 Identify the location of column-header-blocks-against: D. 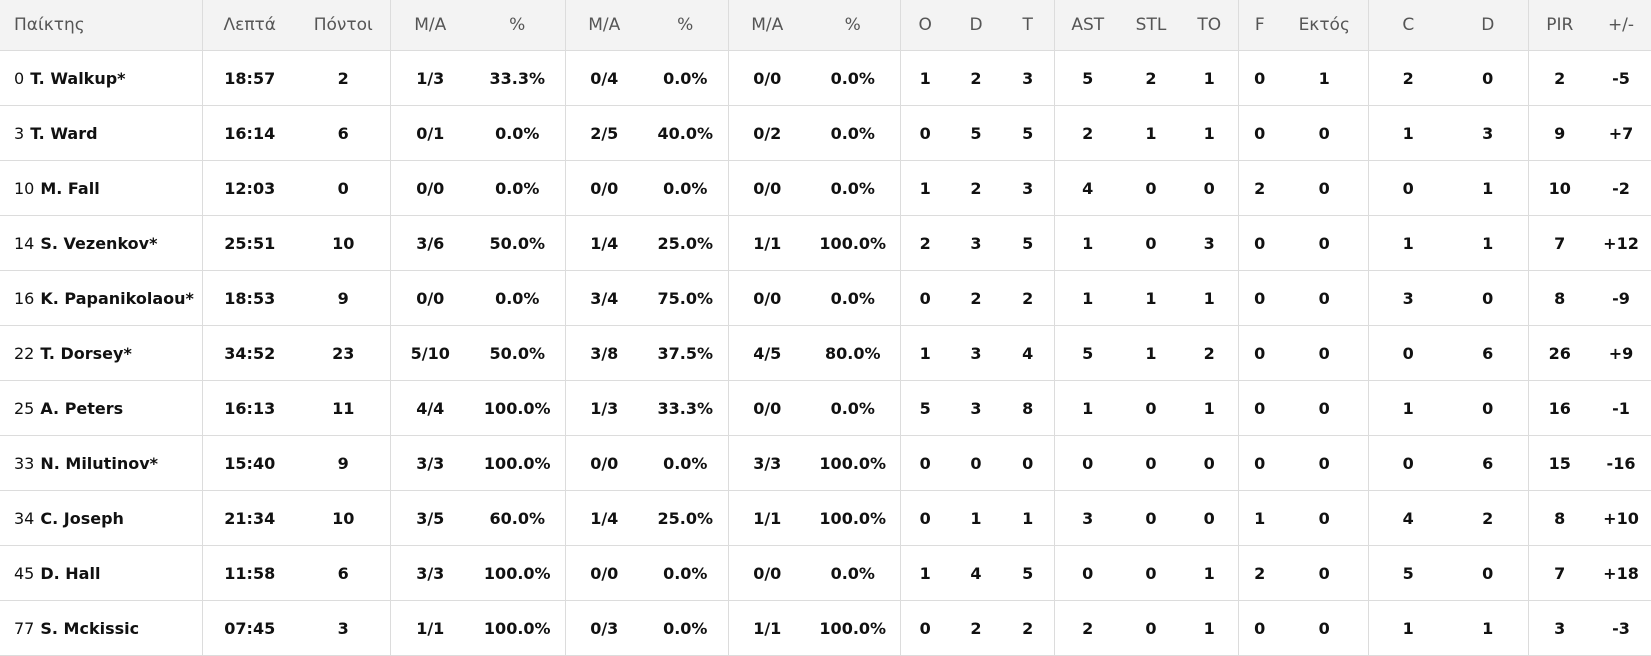
(1488, 25).